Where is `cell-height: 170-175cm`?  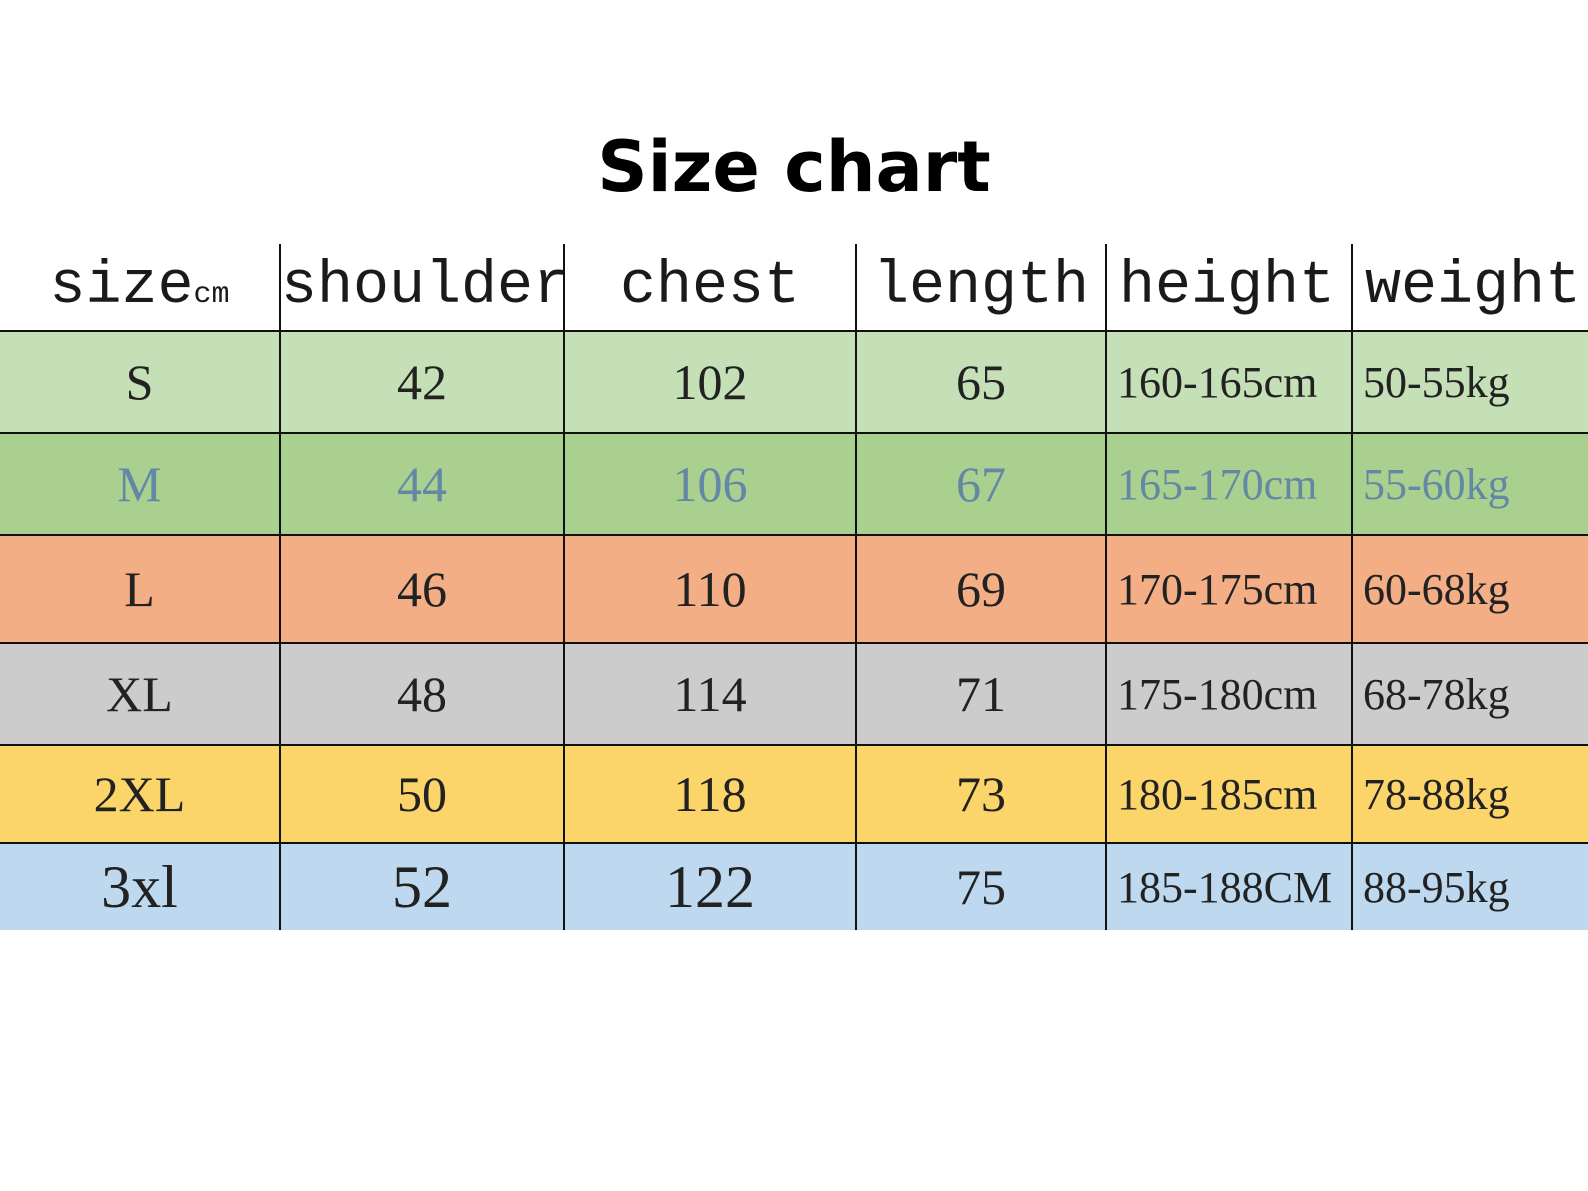
cell-height: 170-175cm is located at coordinates (1229, 589).